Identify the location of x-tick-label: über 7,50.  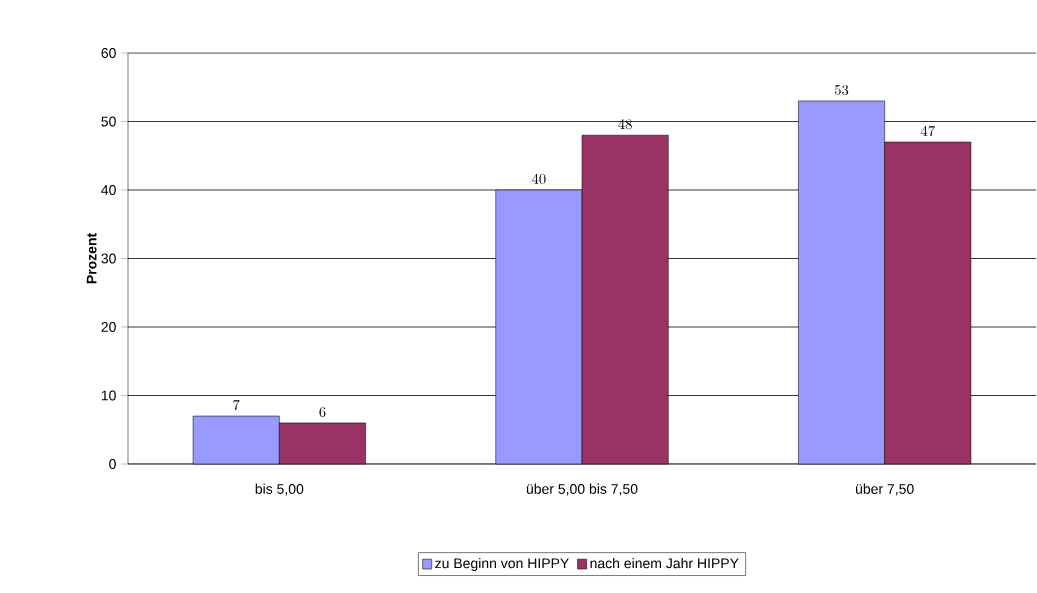
(885, 489).